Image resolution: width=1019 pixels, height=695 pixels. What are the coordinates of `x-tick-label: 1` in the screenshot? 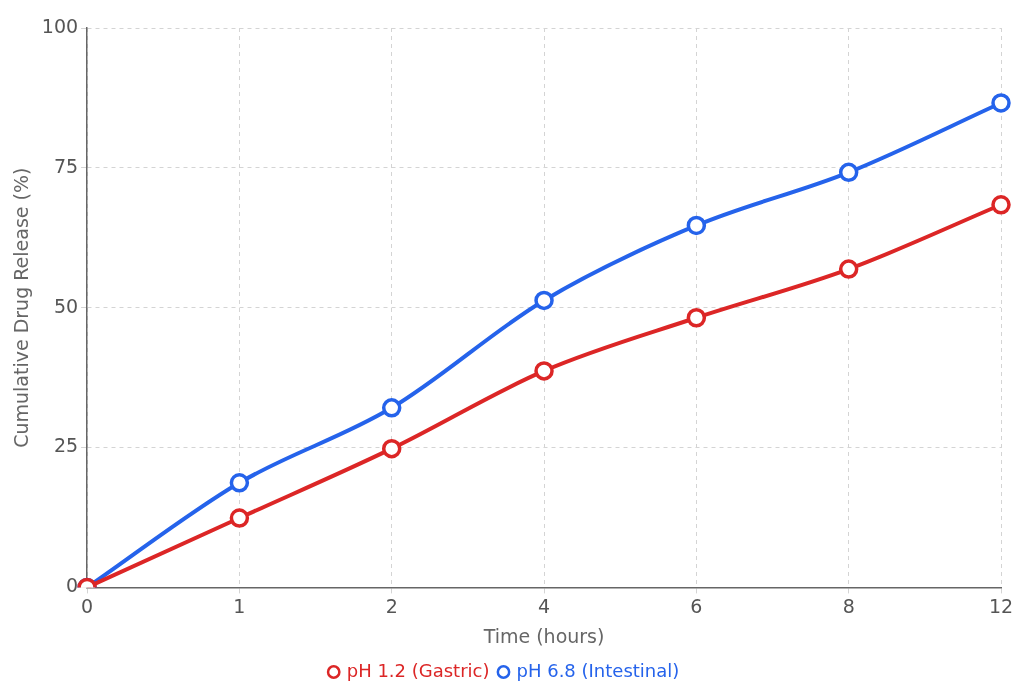 It's located at (239, 605).